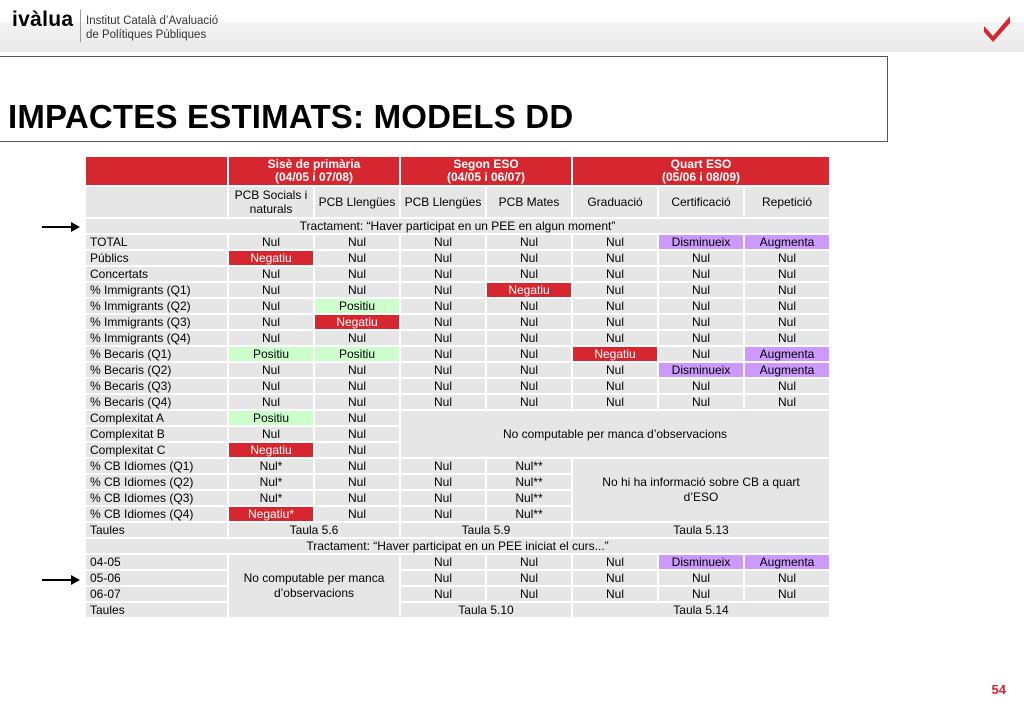 The height and width of the screenshot is (709, 1024). What do you see at coordinates (701, 530) in the screenshot?
I see `table-reference: Taula 5.13` at bounding box center [701, 530].